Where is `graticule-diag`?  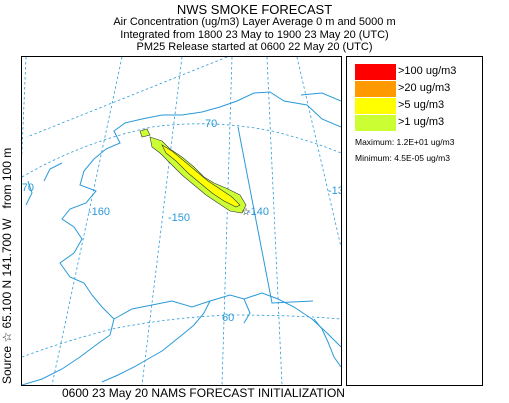 graticule-diag is located at coordinates (127, 97).